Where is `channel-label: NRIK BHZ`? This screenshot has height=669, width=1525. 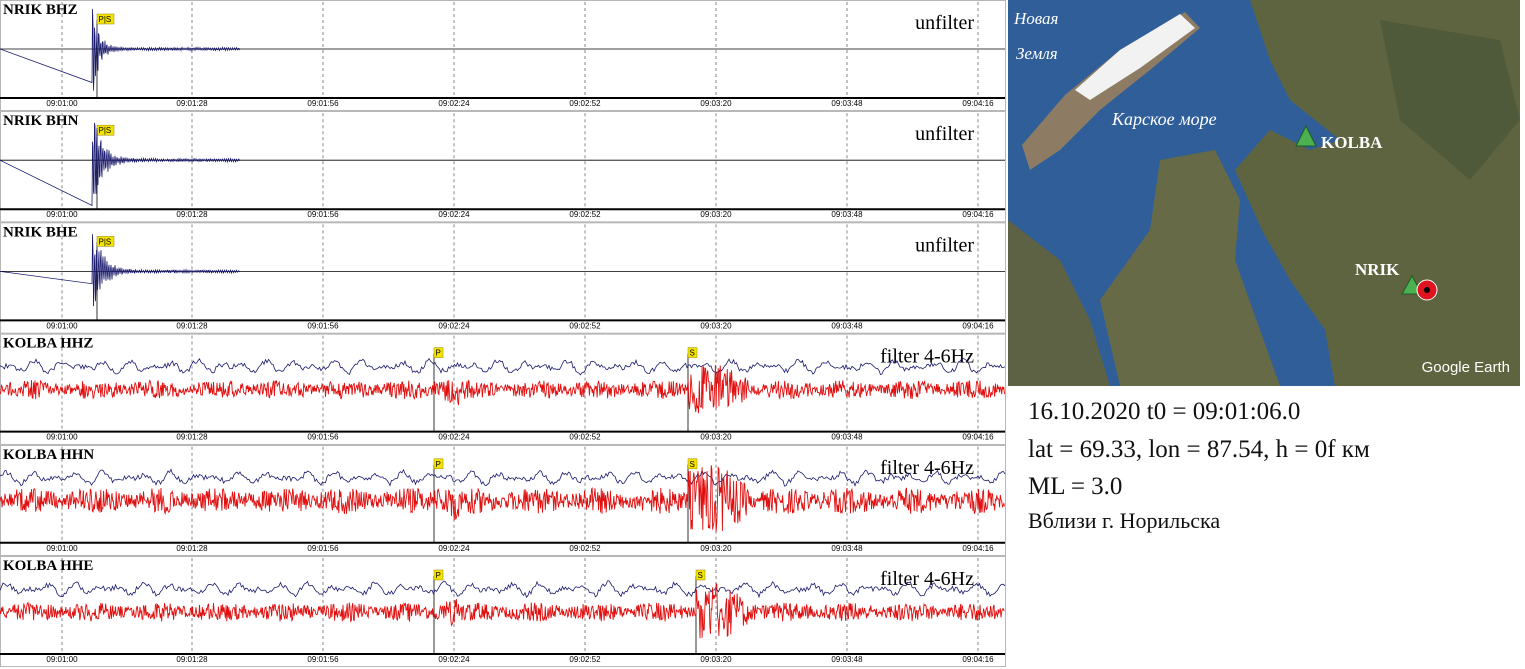 channel-label: NRIK BHZ is located at coordinates (40, 10).